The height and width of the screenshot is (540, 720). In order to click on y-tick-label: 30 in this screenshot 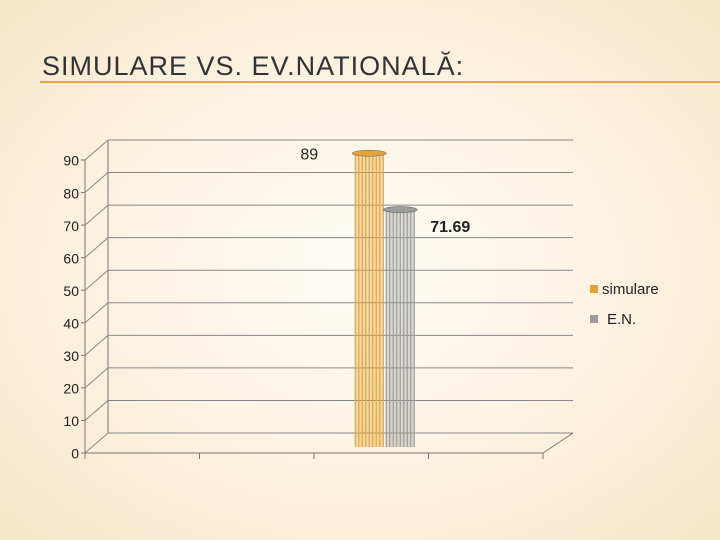, I will do `click(71, 356)`.